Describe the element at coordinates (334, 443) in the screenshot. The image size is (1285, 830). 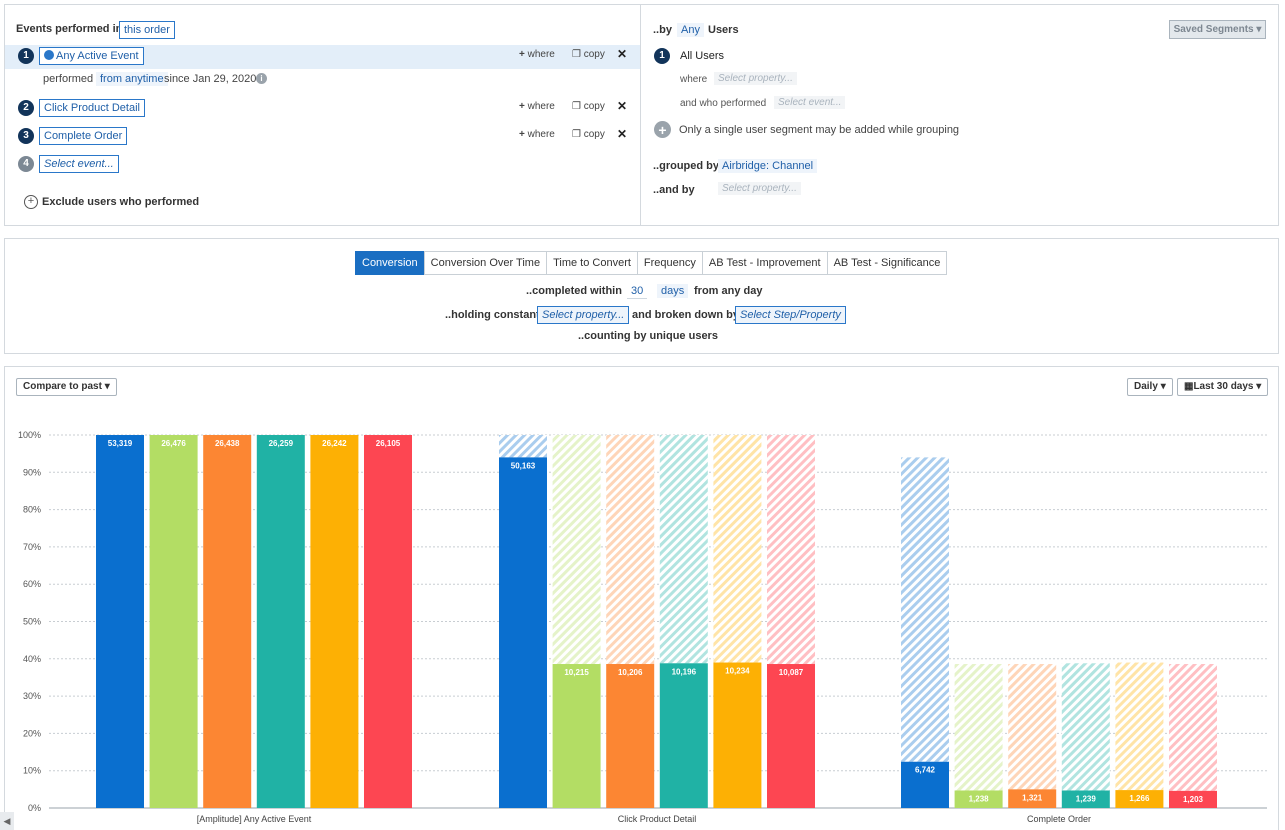
I see `bar-value-label: 26,242` at that location.